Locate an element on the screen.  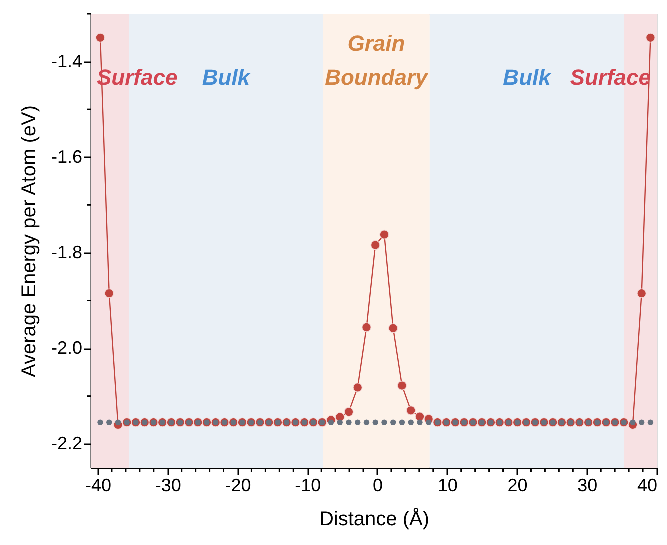
x-tick-label: 30 is located at coordinates (588, 486).